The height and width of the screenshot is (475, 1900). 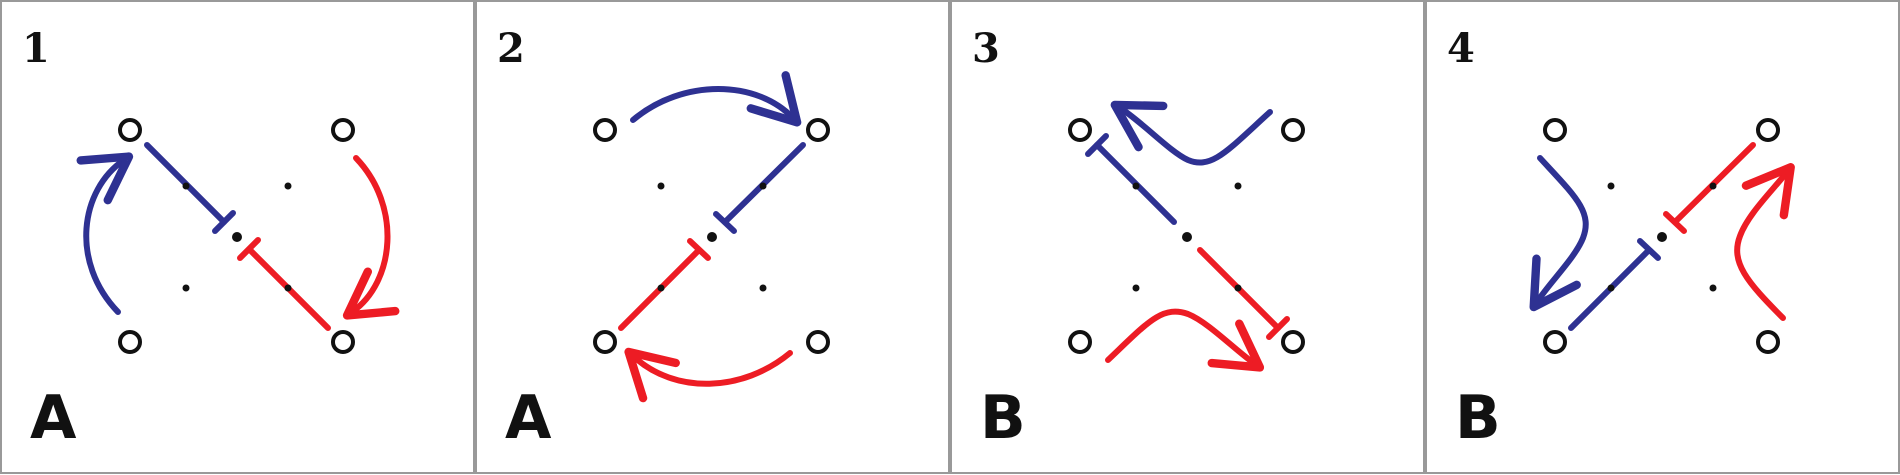 I want to click on panel-number: 1, so click(x=36, y=48).